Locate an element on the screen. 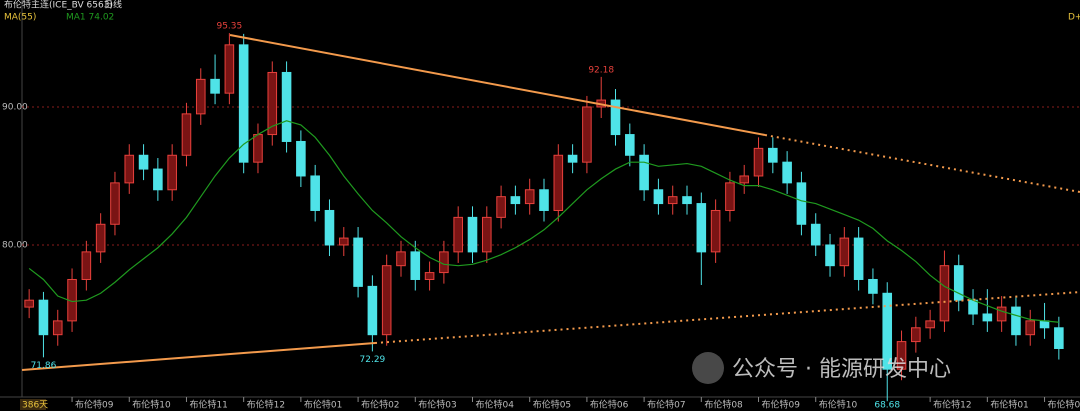  day-count: 386天 is located at coordinates (35, 406).